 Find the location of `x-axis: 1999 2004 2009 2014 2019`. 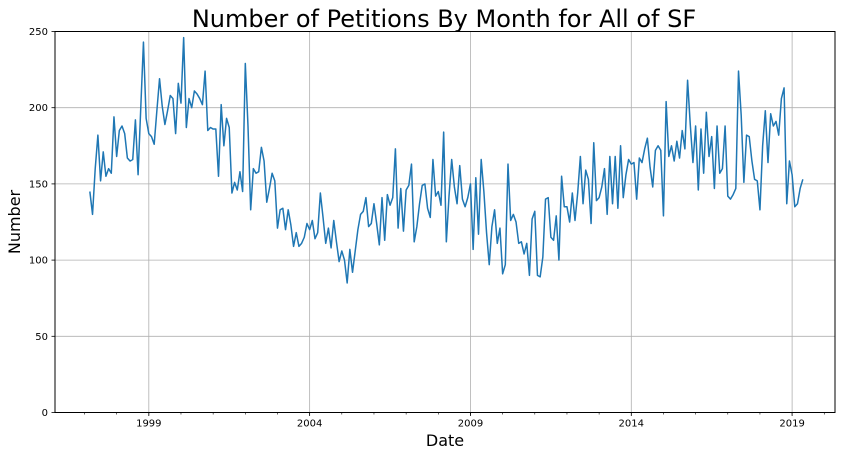

x-axis: 1999 2004 2009 2014 2019 is located at coordinates (454, 421).